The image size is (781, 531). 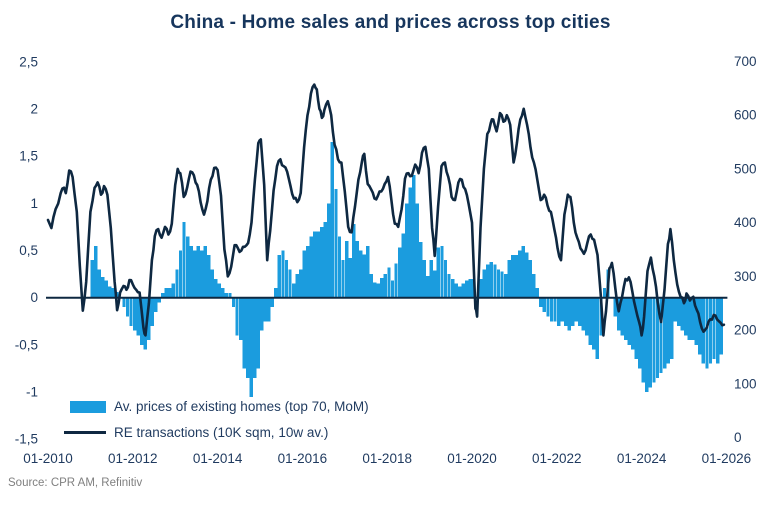 I want to click on svg-text: -0,5, so click(x=26, y=344).